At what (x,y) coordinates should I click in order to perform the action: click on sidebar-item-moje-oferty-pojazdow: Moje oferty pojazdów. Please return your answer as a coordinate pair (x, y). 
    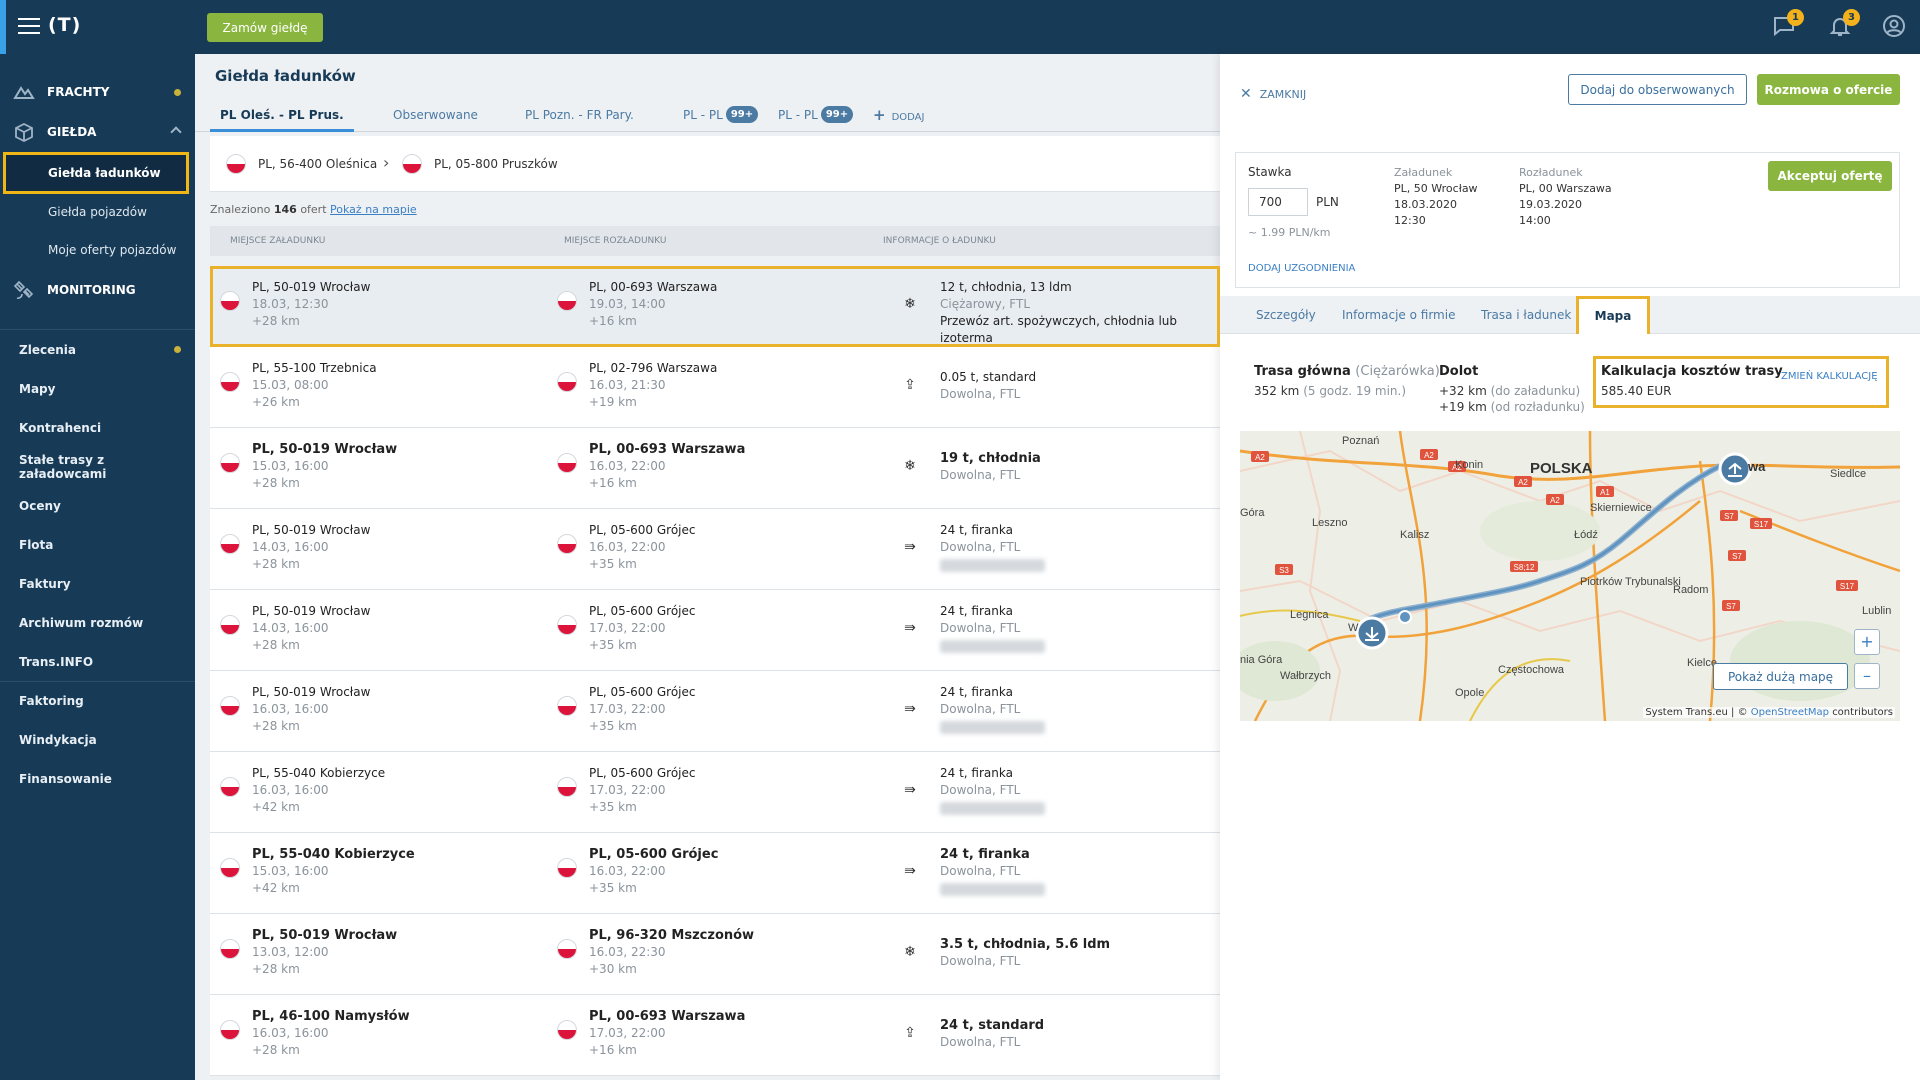
    Looking at the image, I should click on (112, 250).